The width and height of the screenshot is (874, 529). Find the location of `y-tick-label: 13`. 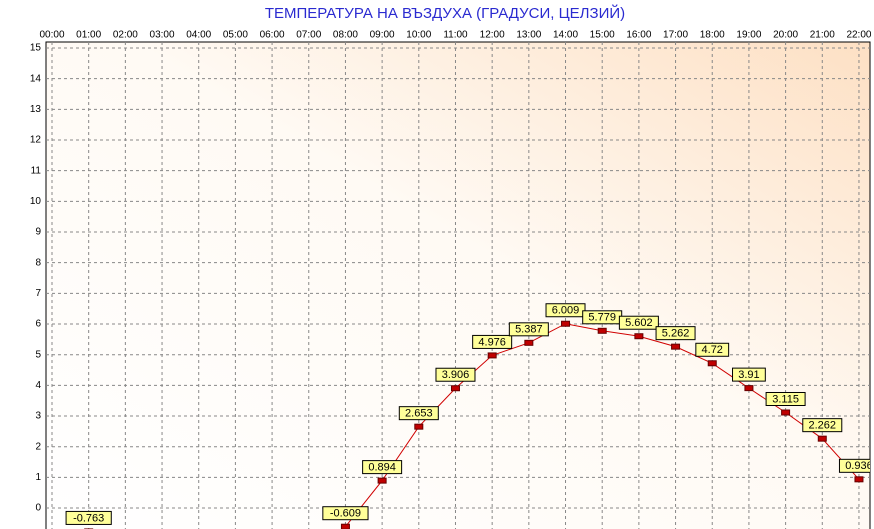

y-tick-label: 13 is located at coordinates (36, 109).